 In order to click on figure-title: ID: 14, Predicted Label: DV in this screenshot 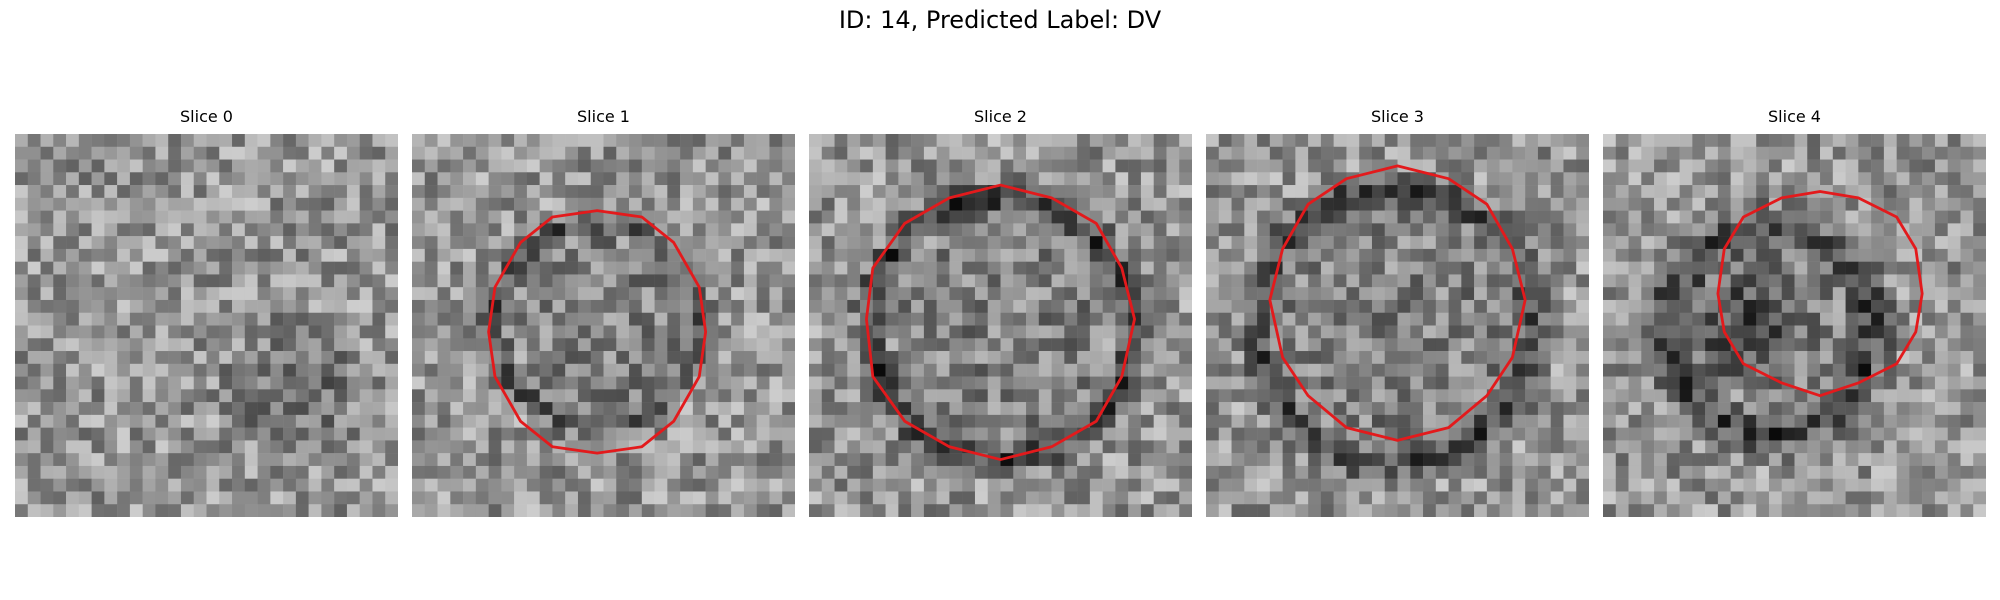, I will do `click(1000, 20)`.